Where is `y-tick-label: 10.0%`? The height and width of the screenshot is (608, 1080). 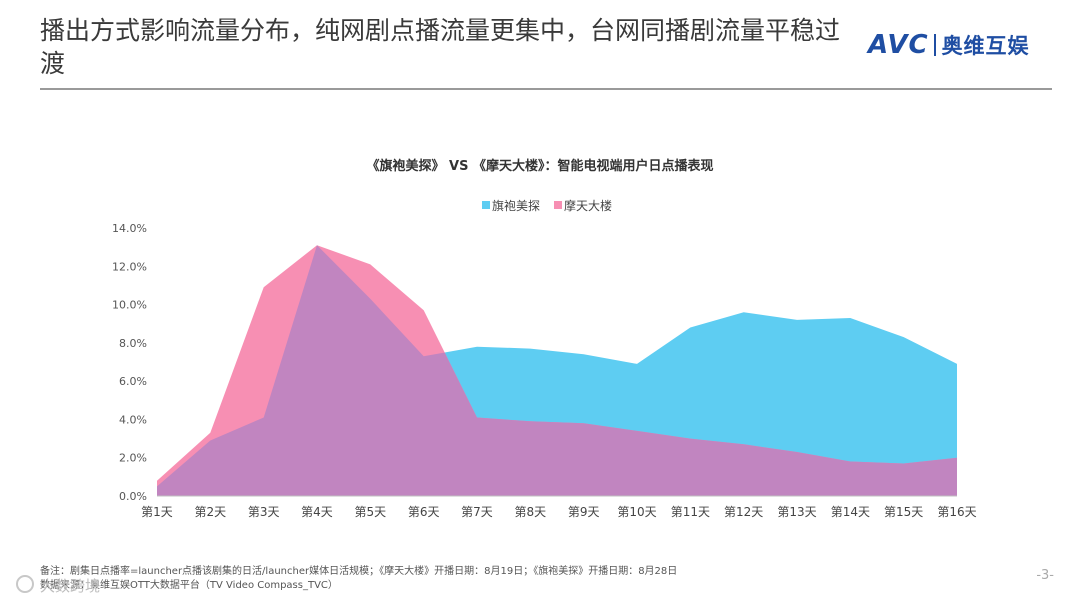 y-tick-label: 10.0% is located at coordinates (129, 305).